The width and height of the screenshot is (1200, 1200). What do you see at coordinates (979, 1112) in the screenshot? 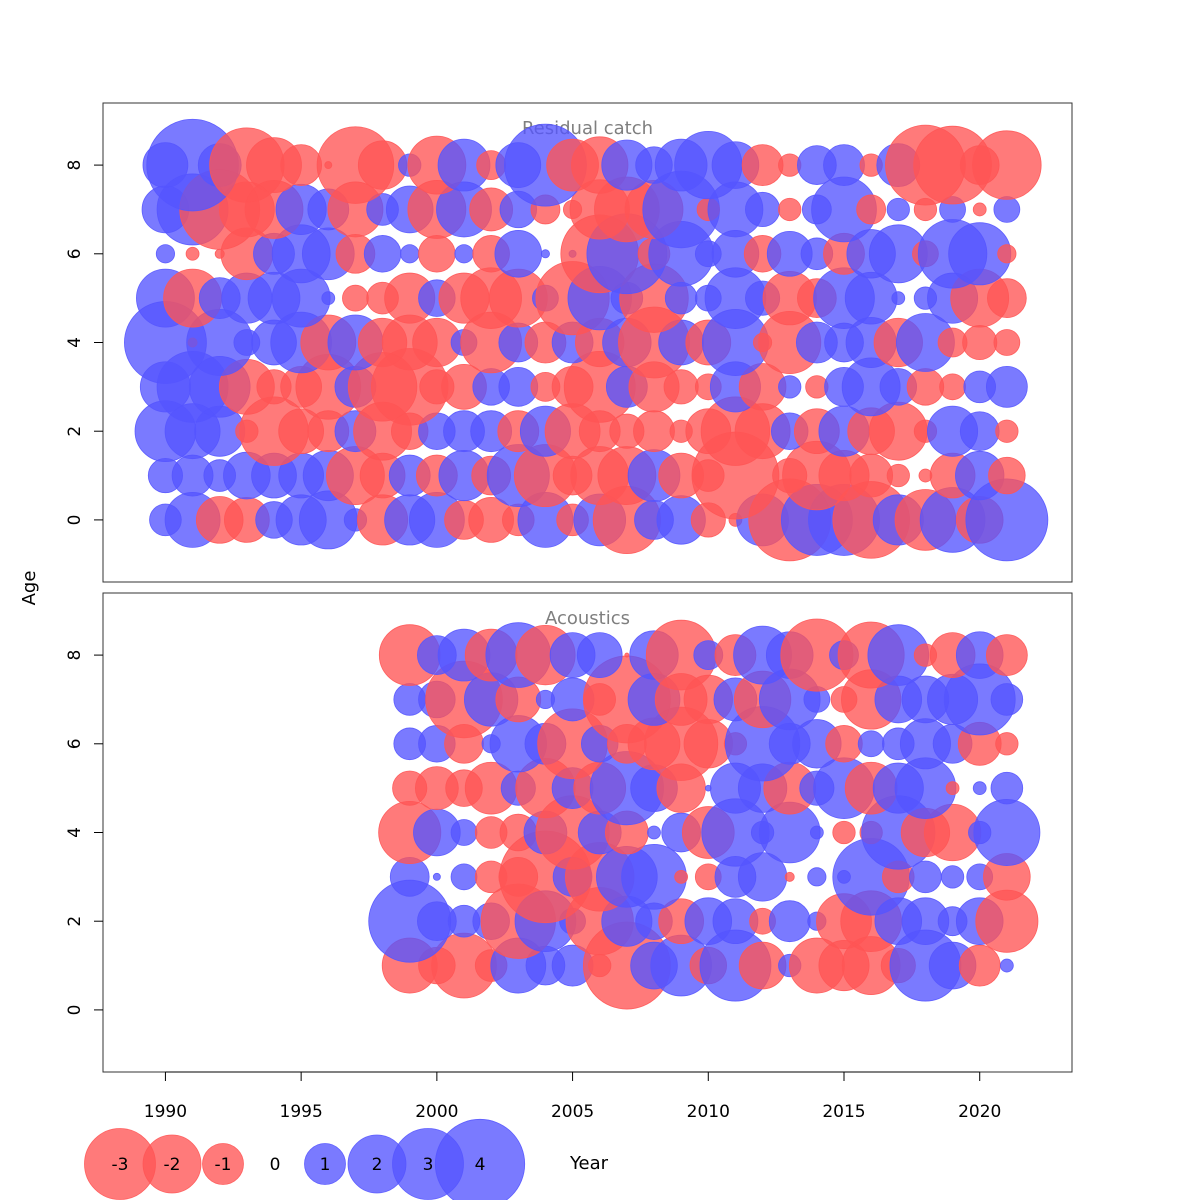
I see `x-tick-label: 2020` at bounding box center [979, 1112].